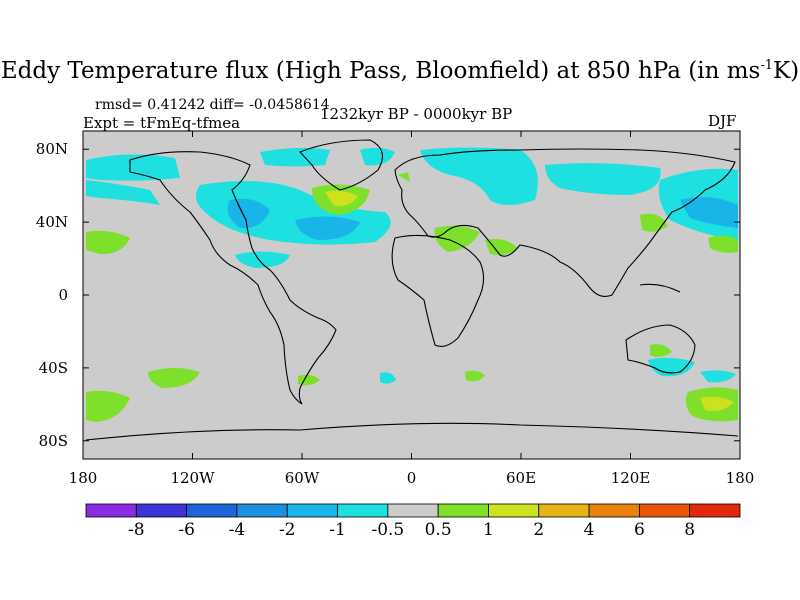 Image resolution: width=800 pixels, height=600 pixels. Describe the element at coordinates (136, 530) in the screenshot. I see `colorbar-label: -8` at that location.